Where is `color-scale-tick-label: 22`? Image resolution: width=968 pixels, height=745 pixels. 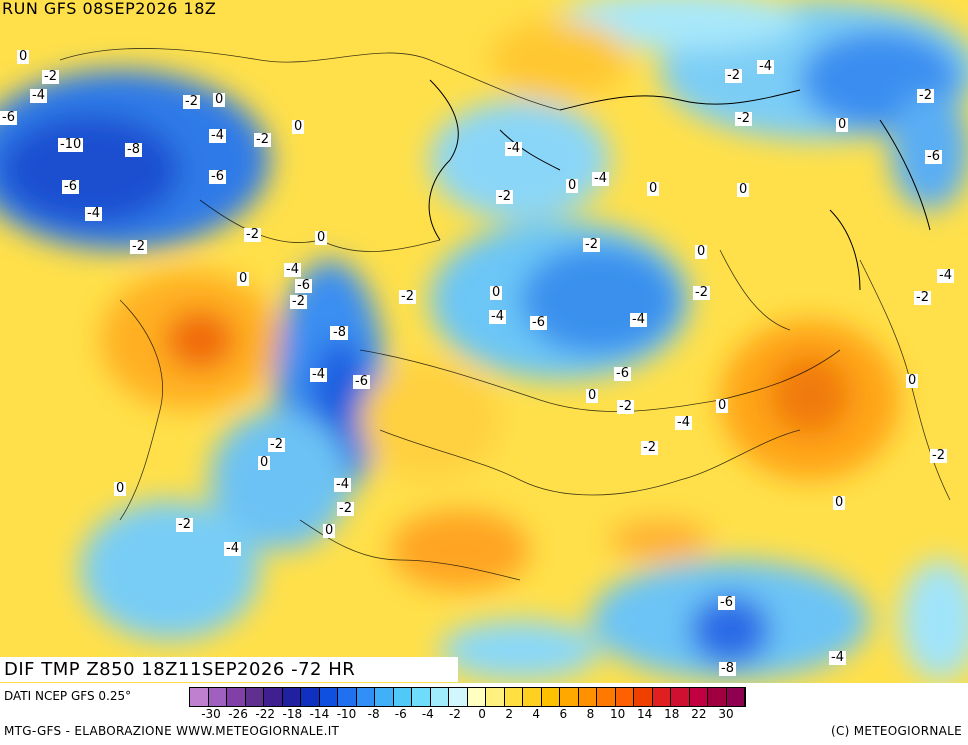 color-scale-tick-label: 22 is located at coordinates (699, 714).